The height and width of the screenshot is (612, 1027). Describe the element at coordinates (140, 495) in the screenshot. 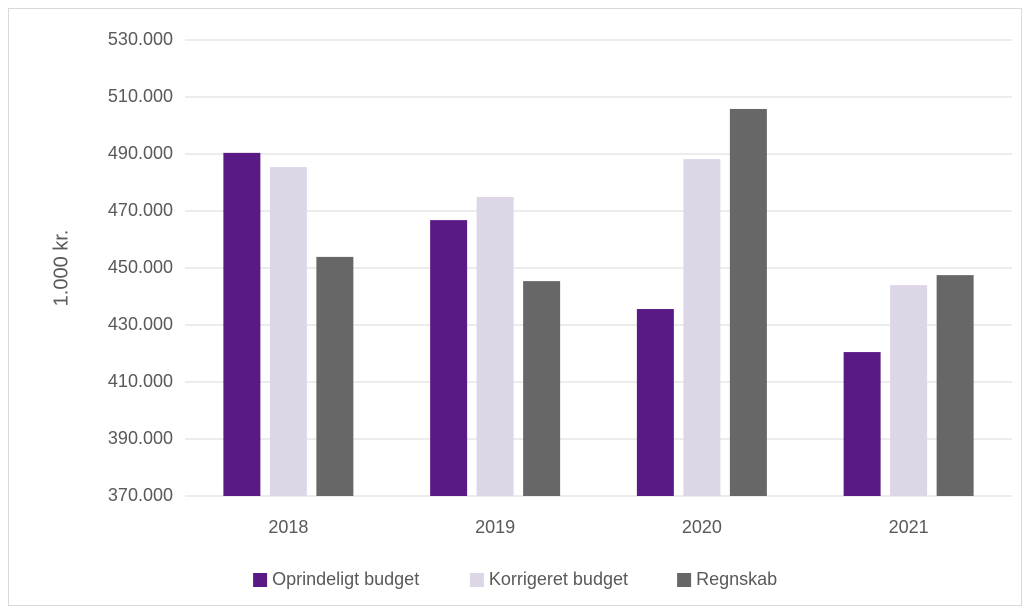

I see `y-tick-label: 370.000` at that location.